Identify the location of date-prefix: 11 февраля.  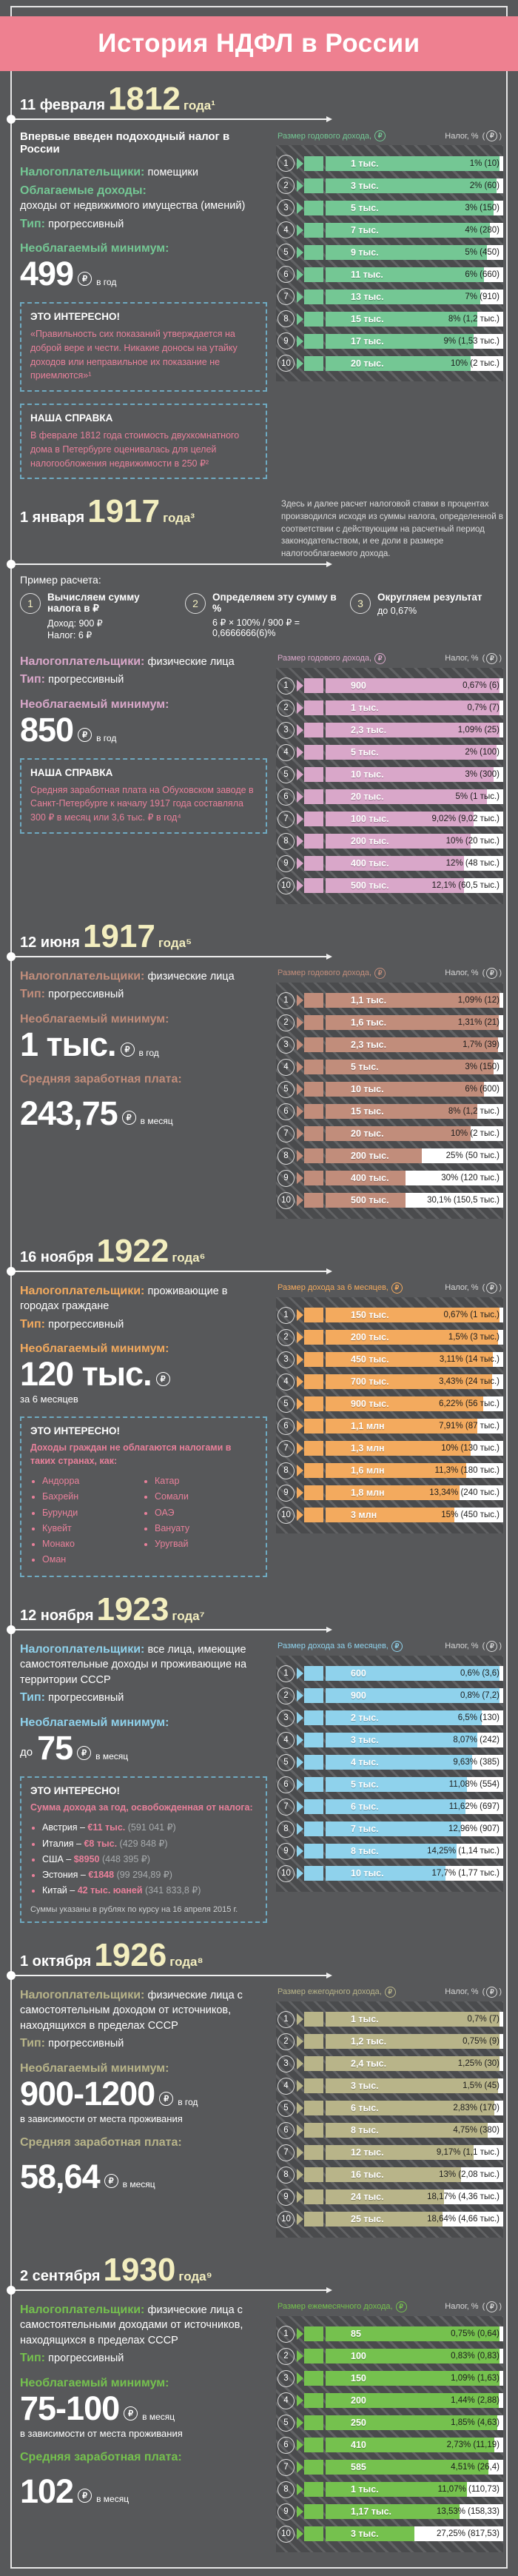
(63, 105).